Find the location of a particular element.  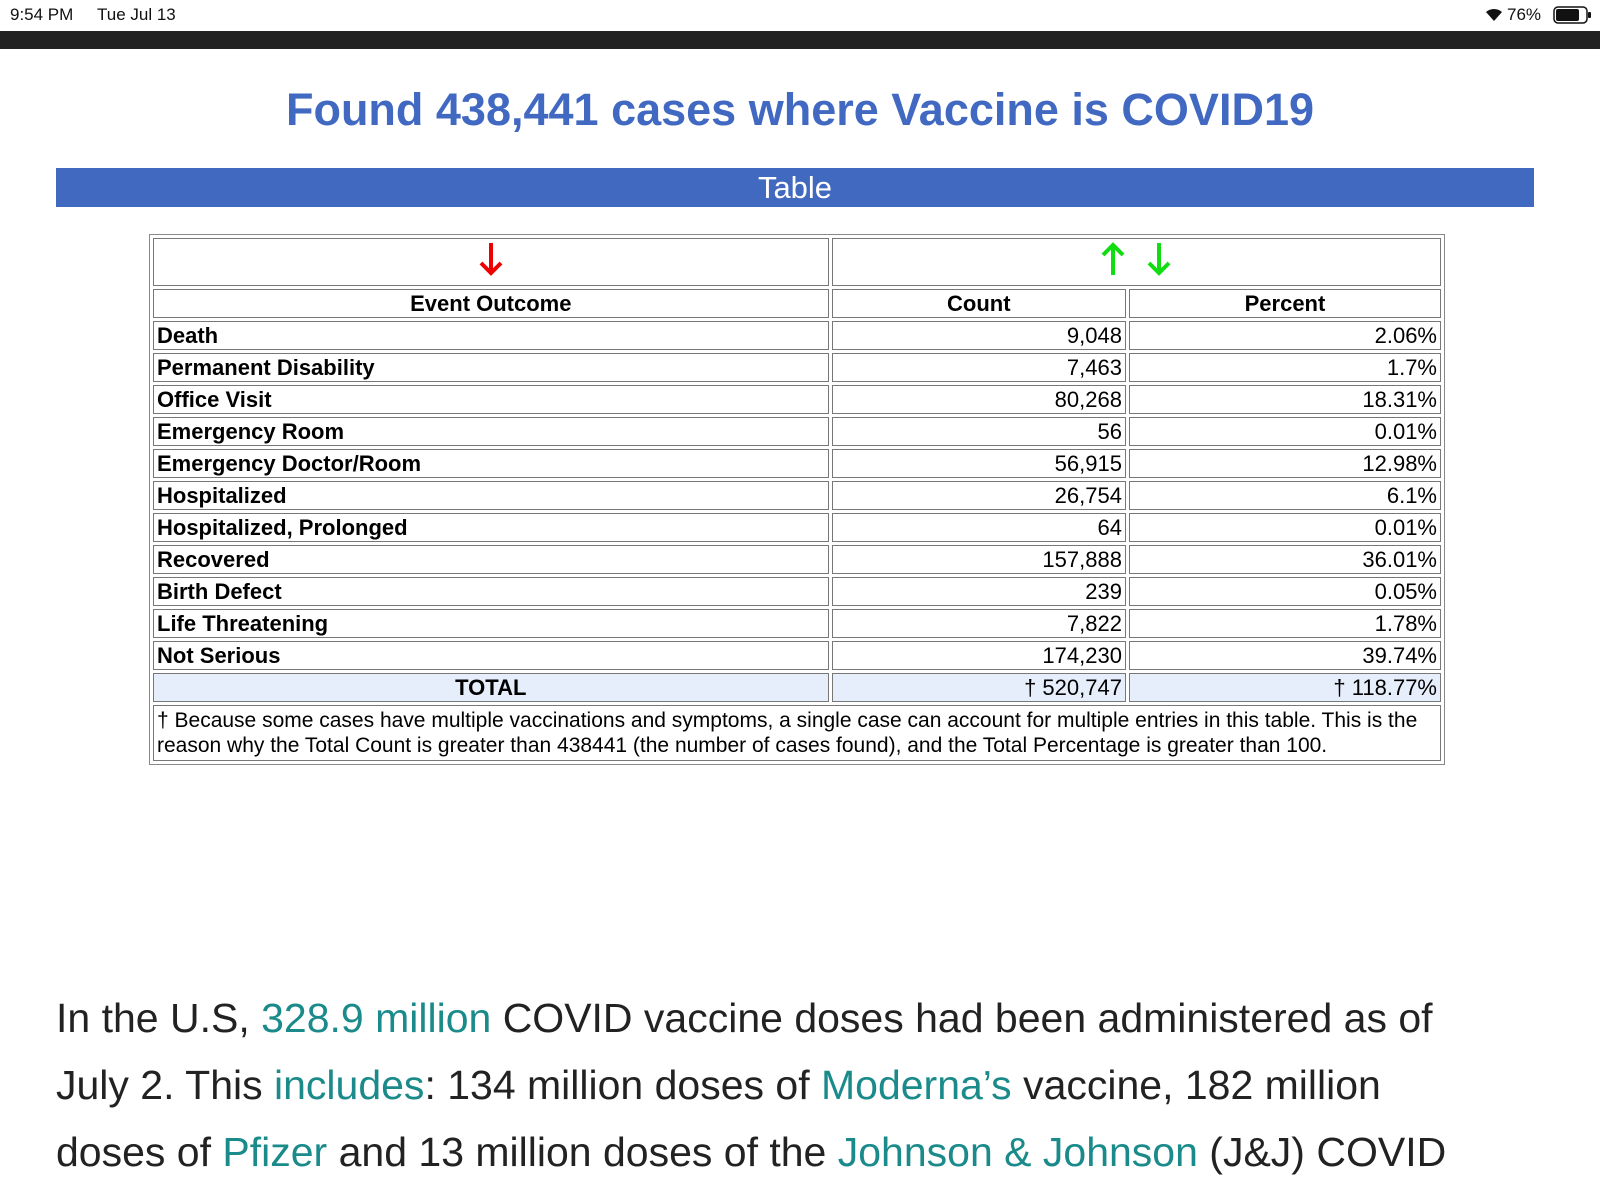

link: 328.9 million is located at coordinates (376, 1018).